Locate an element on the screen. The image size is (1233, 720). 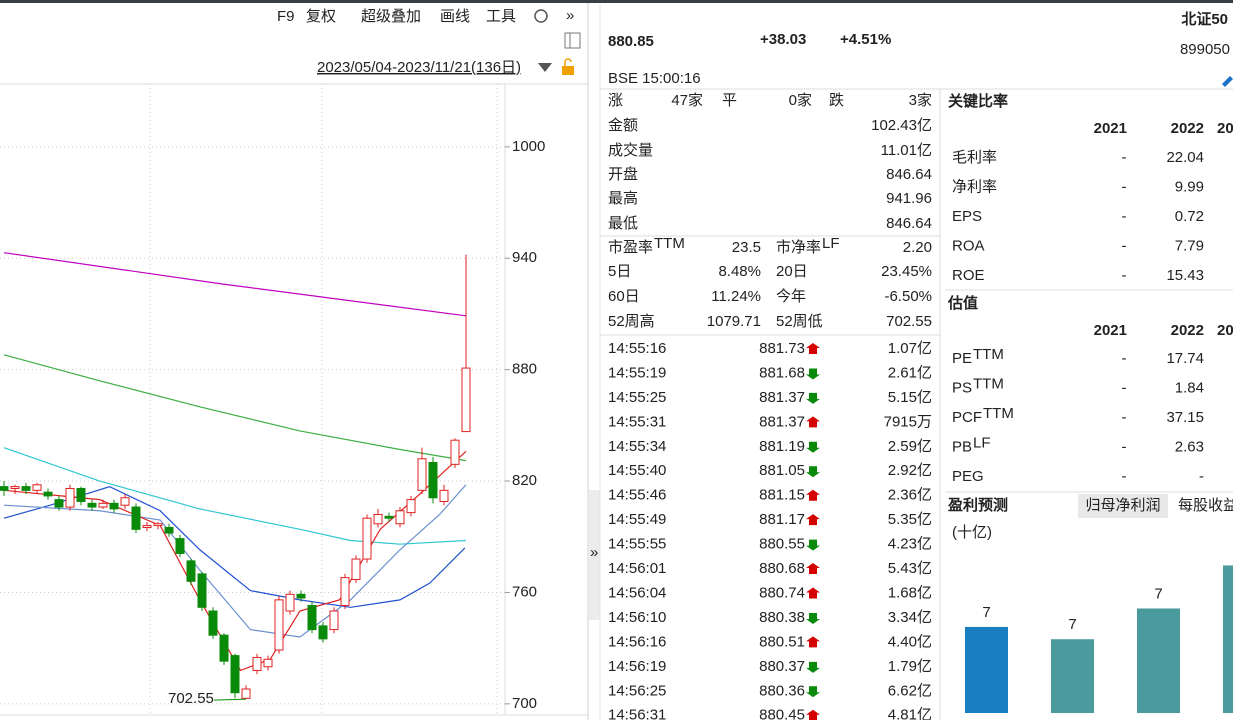
toolbar-item: 复权 is located at coordinates (321, 16).